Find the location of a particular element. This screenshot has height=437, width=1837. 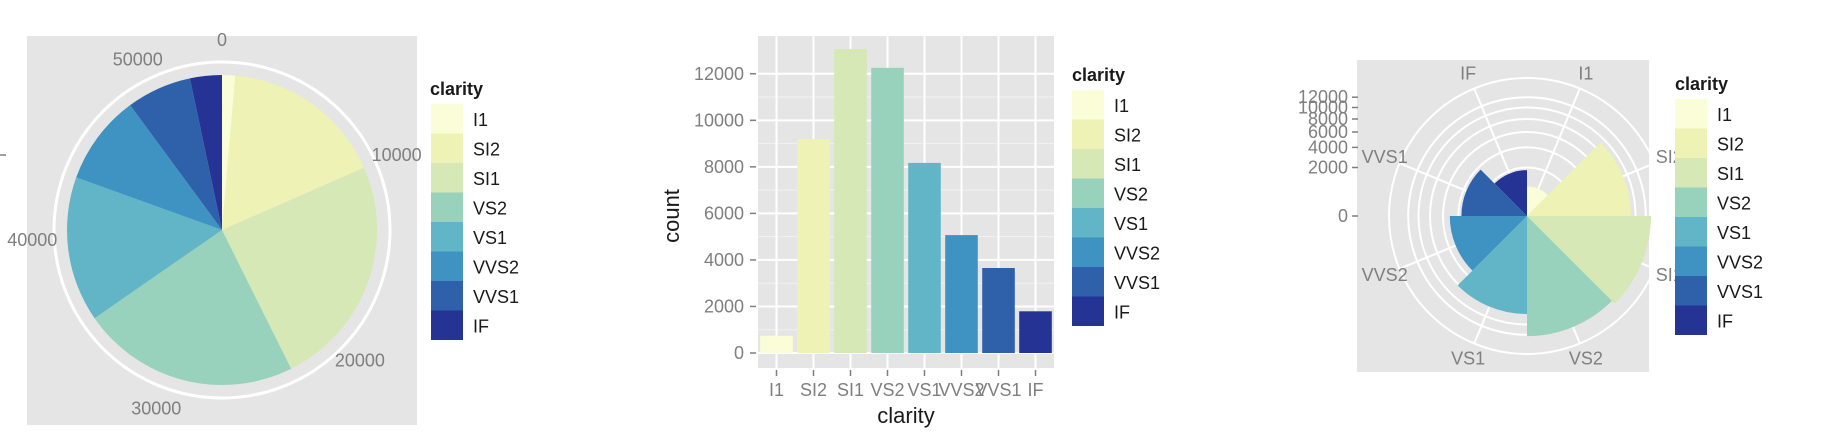

legend-key-if is located at coordinates (447, 325).